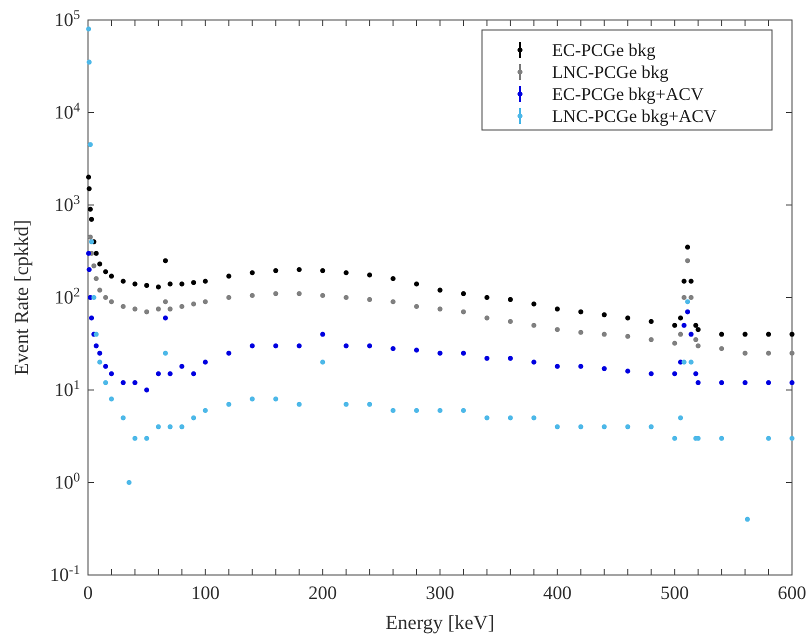 This screenshot has width=807, height=641. What do you see at coordinates (67, 204) in the screenshot?
I see `y-tick-label: 10$^{3}$` at bounding box center [67, 204].